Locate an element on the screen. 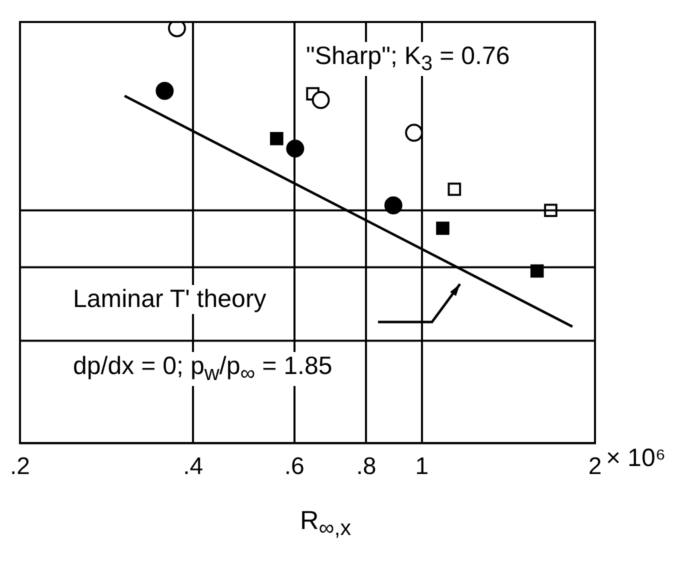  x-tick-label: 1 is located at coordinates (422, 466).